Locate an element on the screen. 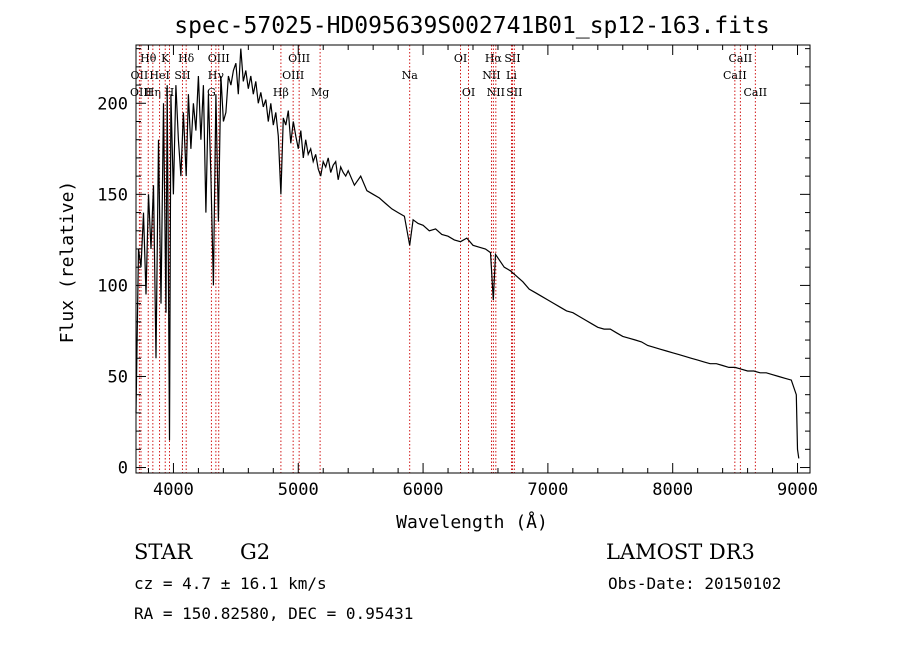 This screenshot has width=900, height=649. redshift-info: cz = 4.7 ± 16.1 km/s is located at coordinates (230, 583).